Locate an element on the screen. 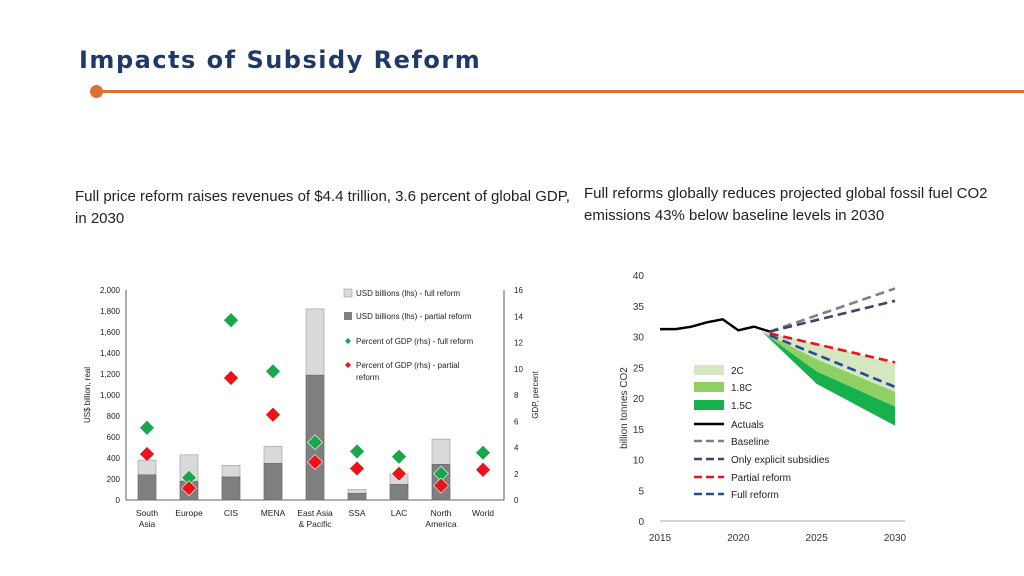  legend-label-partial-reform: Partial reform is located at coordinates (761, 478).